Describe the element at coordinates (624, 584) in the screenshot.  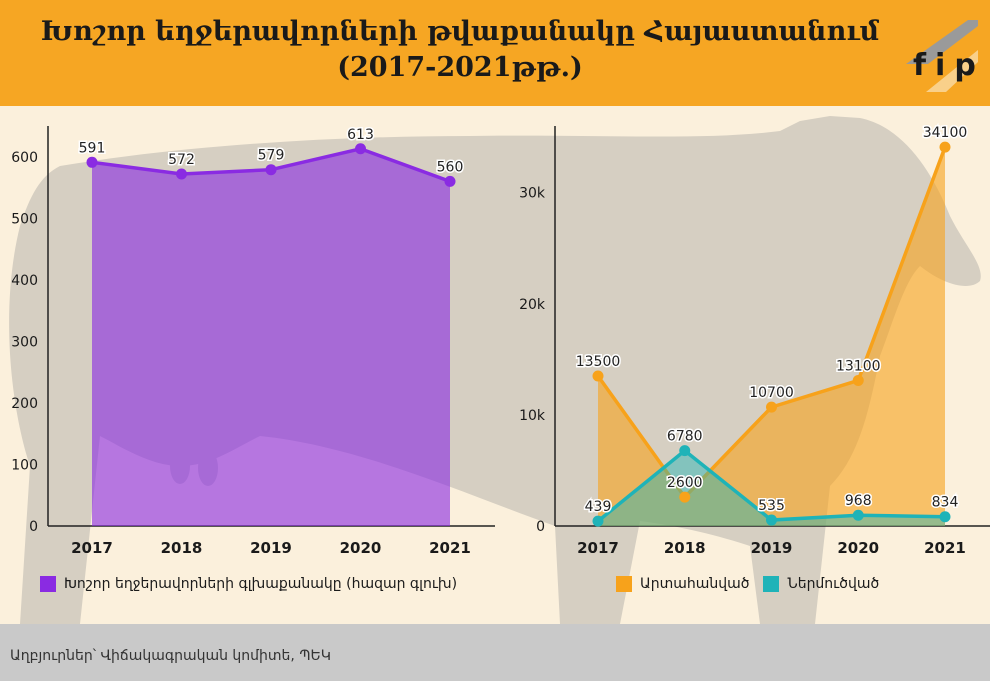
I see `legend-swatch-exported` at that location.